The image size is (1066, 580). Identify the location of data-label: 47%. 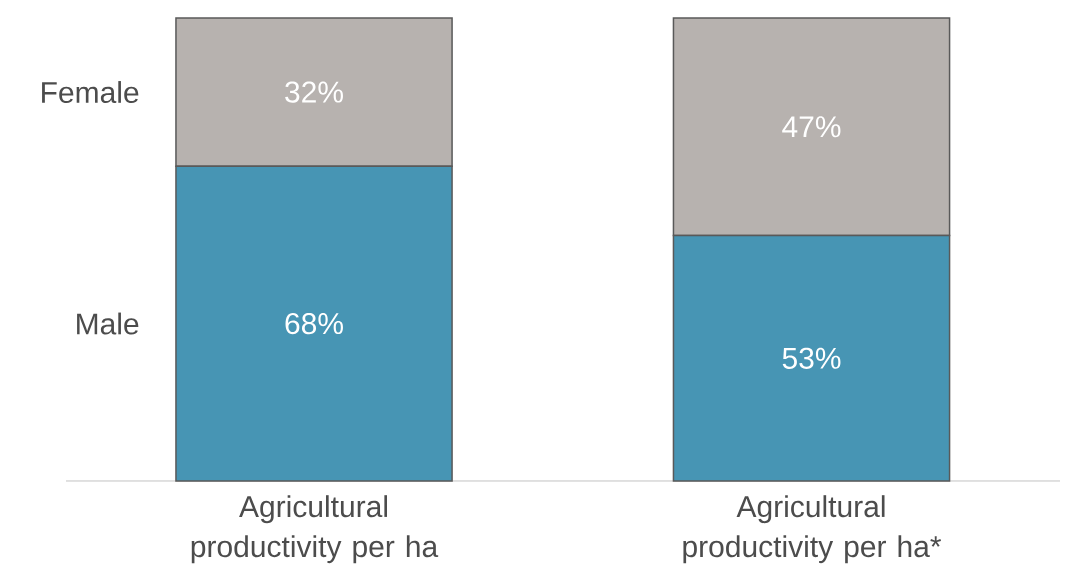
(811, 127).